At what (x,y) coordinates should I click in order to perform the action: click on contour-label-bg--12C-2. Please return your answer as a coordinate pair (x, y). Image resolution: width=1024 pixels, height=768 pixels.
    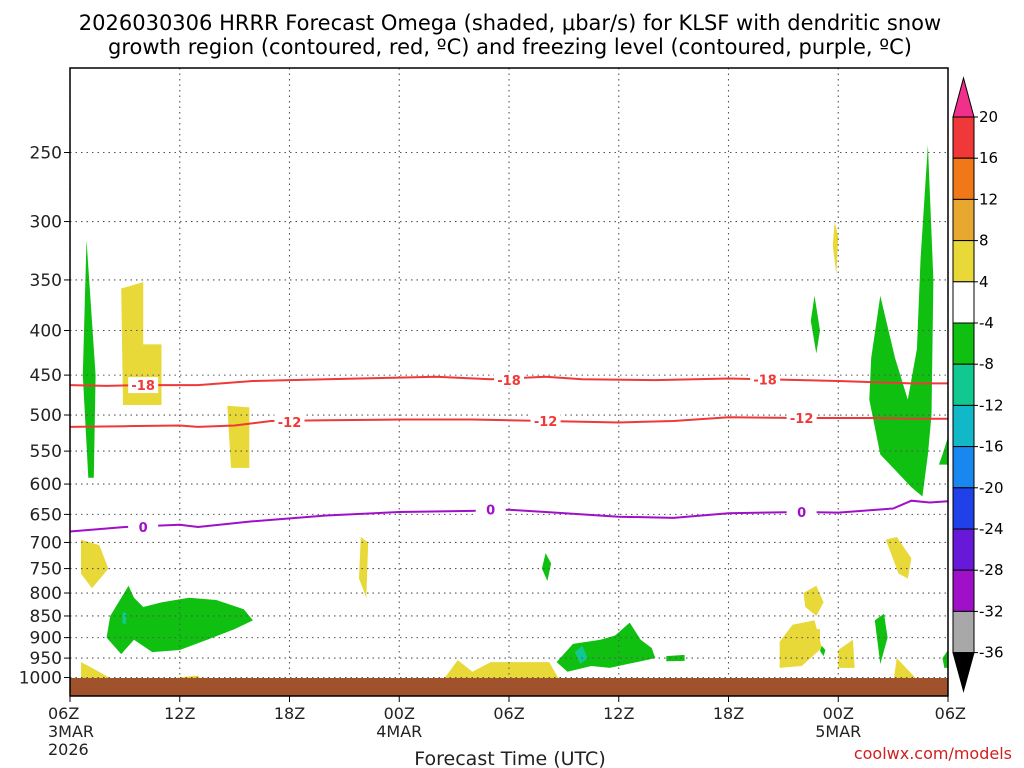
    Looking at the image, I should click on (801, 418).